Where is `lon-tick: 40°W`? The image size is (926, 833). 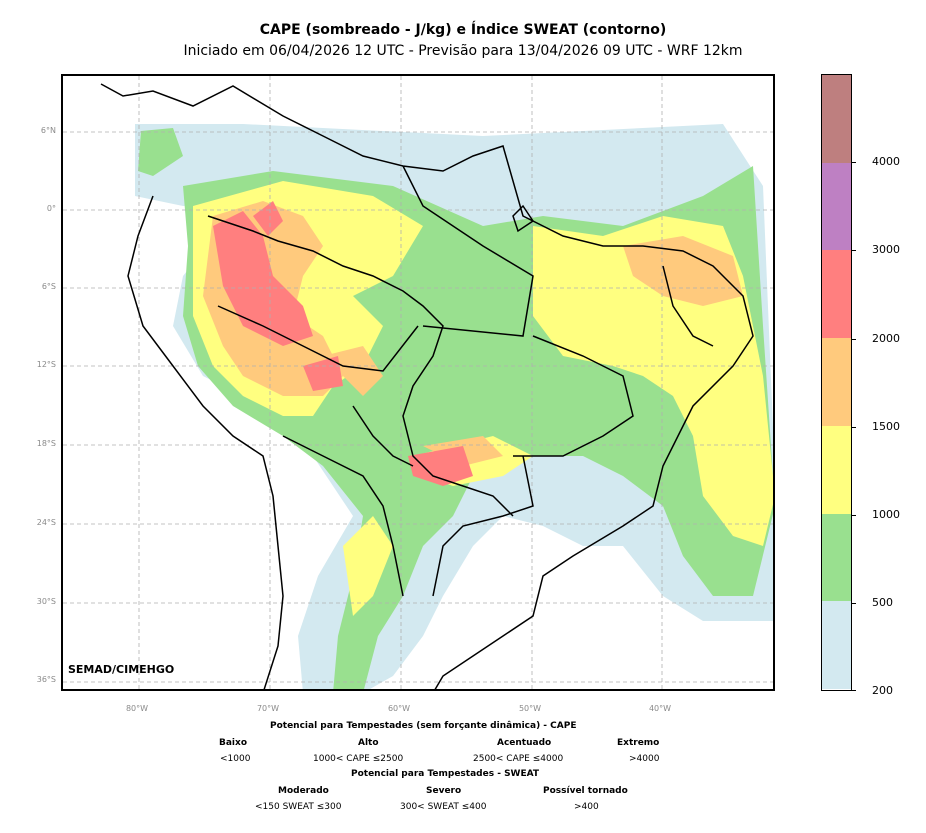
lon-tick: 40°W is located at coordinates (660, 708).